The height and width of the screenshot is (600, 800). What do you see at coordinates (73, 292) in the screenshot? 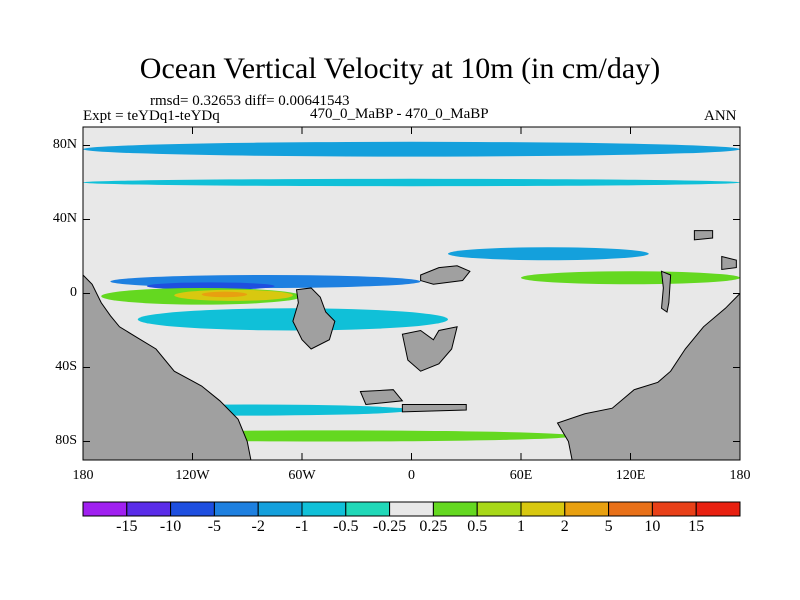
I see `lat-tick-label: 0` at bounding box center [73, 292].